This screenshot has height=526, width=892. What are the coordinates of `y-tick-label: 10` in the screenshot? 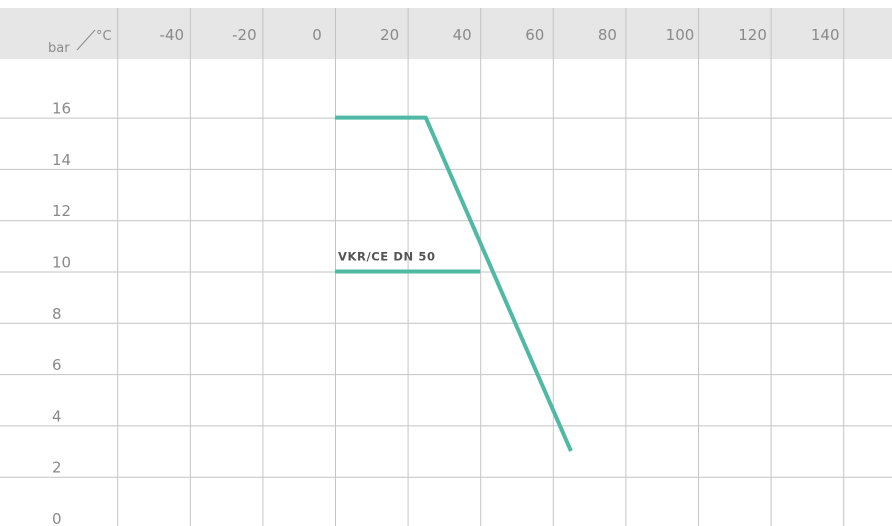 It's located at (61, 263).